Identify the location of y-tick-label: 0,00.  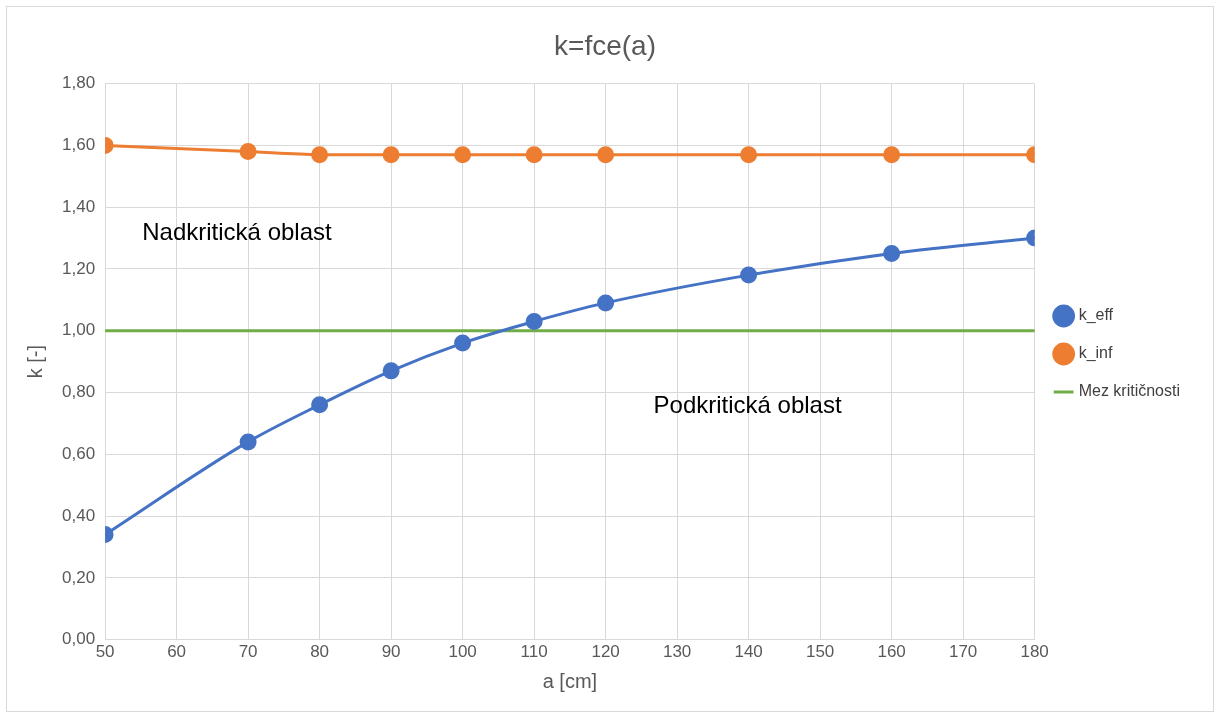
(78, 639).